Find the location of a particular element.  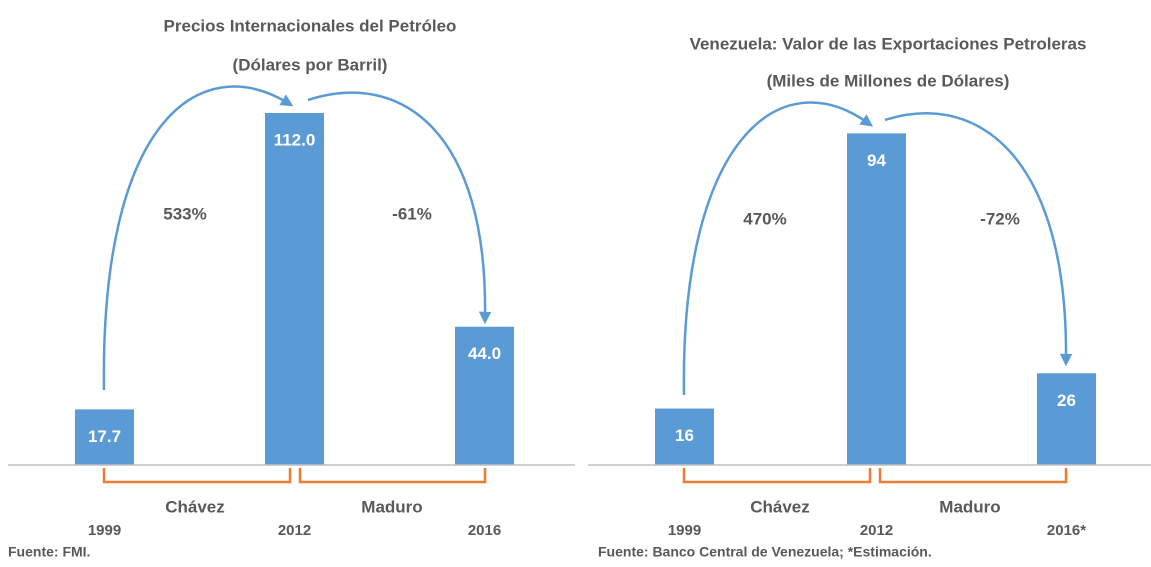

annotation: -72% is located at coordinates (1000, 218).